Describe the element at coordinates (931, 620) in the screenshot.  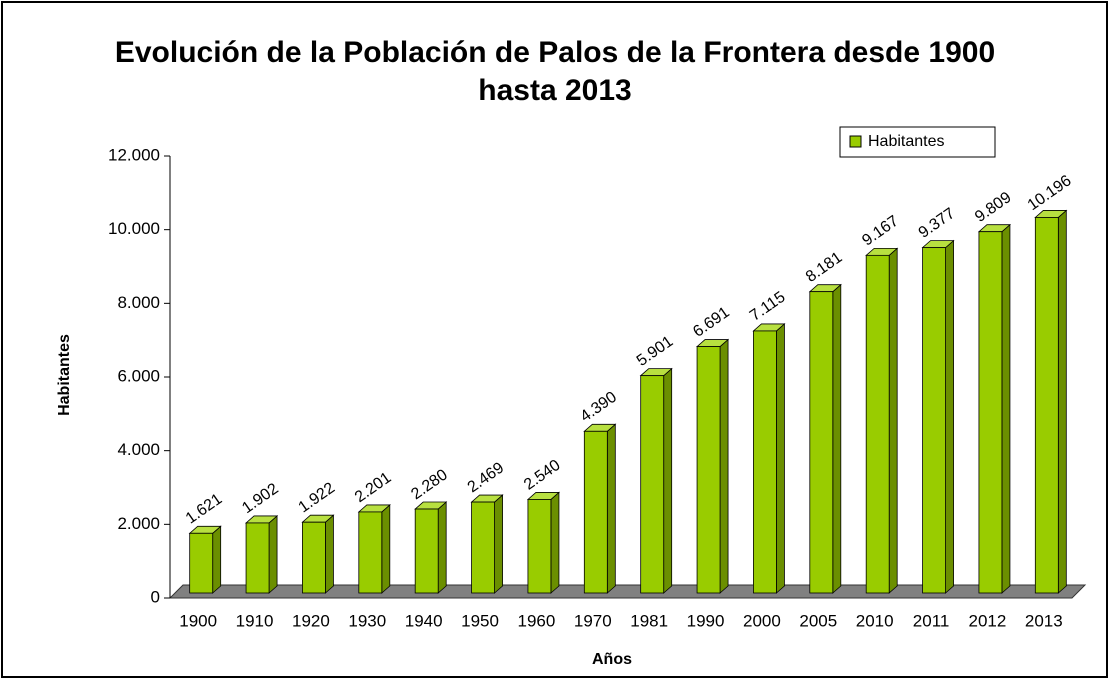
I see `x-tick-label: 2011` at that location.